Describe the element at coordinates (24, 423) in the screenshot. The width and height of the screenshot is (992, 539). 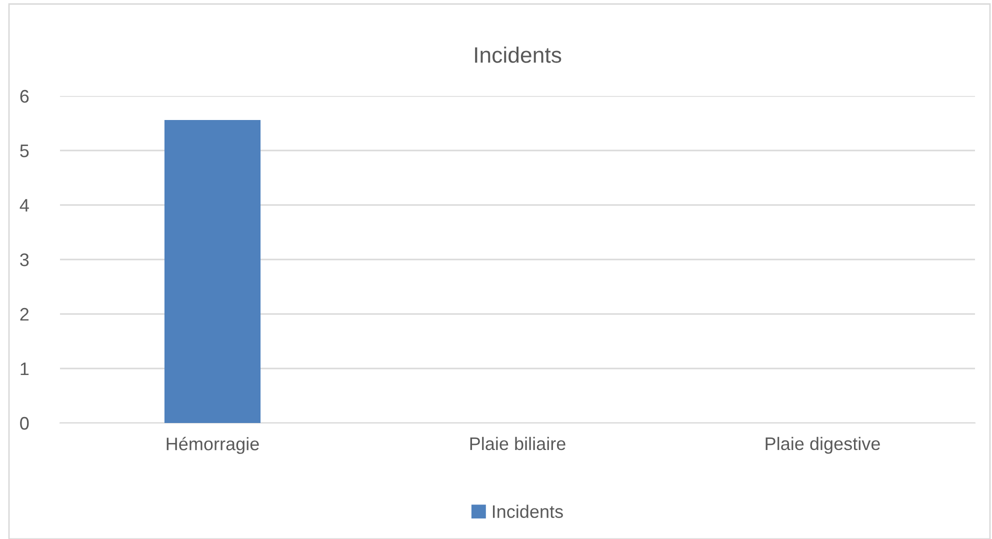
I see `y-tick-label: 0` at that location.